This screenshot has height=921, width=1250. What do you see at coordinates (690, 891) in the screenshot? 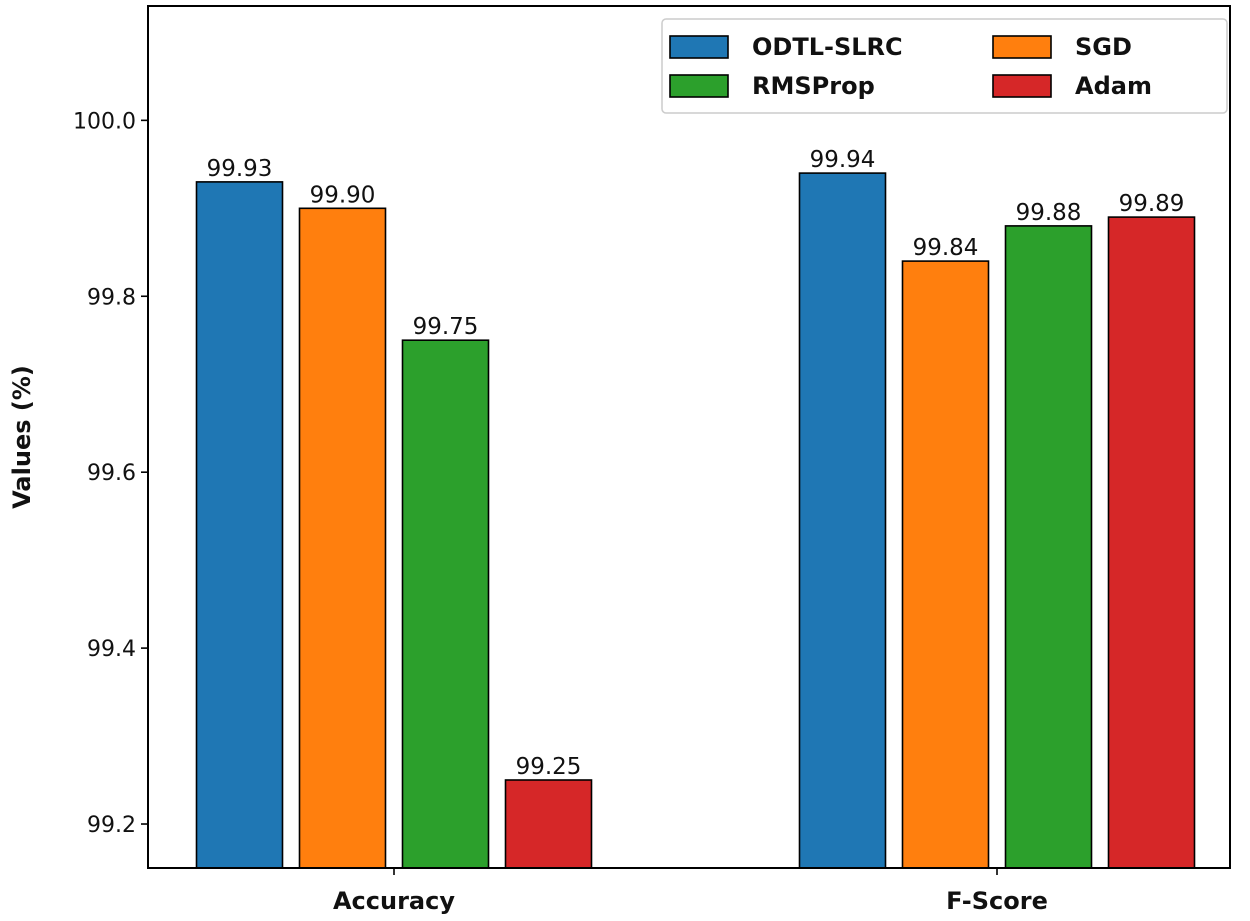
I see `x-axis: Accuracy F-Score` at bounding box center [690, 891].